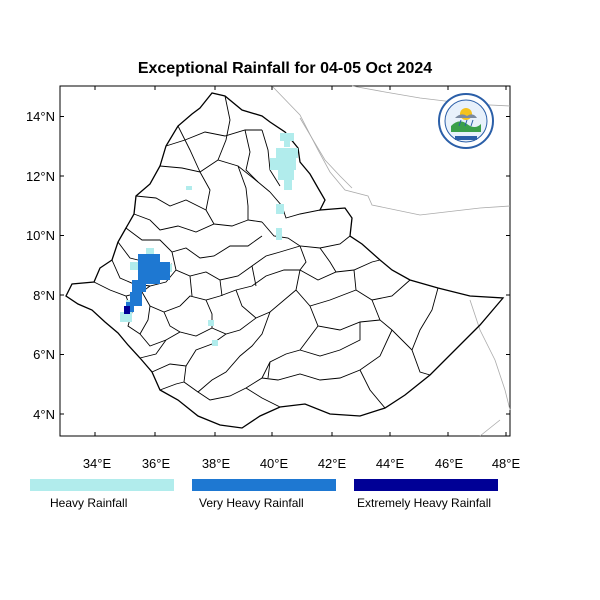 This screenshot has width=600, height=600. What do you see at coordinates (97, 463) in the screenshot?
I see `x-tick-label: 34°E` at bounding box center [97, 463].